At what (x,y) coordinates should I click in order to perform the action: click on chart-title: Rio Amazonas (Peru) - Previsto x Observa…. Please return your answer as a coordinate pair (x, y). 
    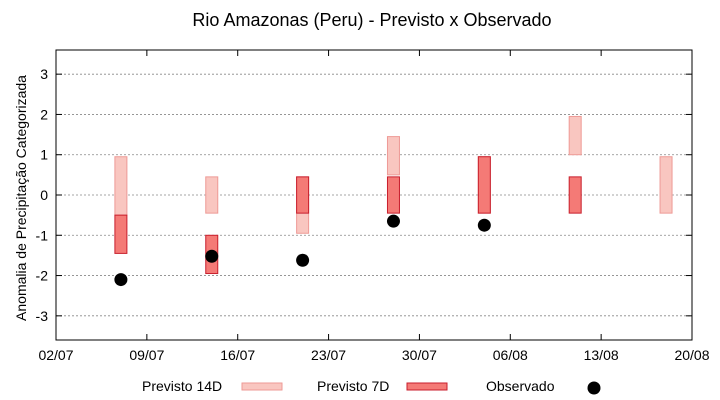
    Looking at the image, I should click on (371, 20).